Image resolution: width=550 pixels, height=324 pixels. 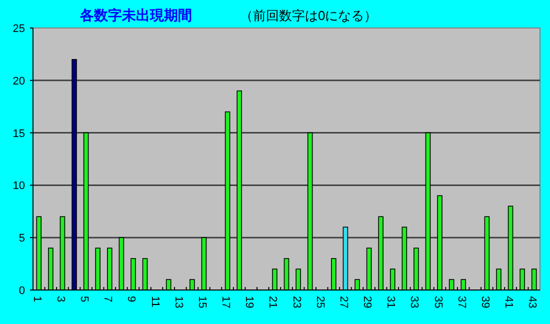 What do you see at coordinates (343, 302) in the screenshot?
I see `x-tick-label: 27` at bounding box center [343, 302].